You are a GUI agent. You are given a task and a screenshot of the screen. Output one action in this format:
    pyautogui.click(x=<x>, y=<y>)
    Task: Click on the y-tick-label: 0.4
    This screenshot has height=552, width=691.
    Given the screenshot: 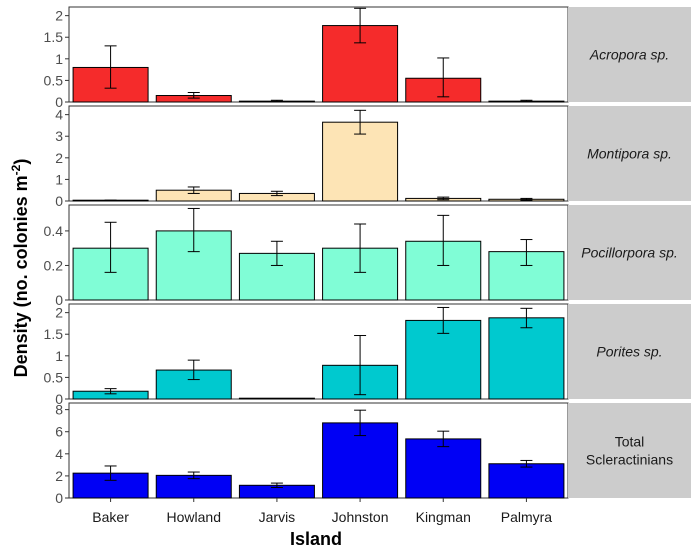 What is the action you would take?
    pyautogui.click(x=54, y=231)
    